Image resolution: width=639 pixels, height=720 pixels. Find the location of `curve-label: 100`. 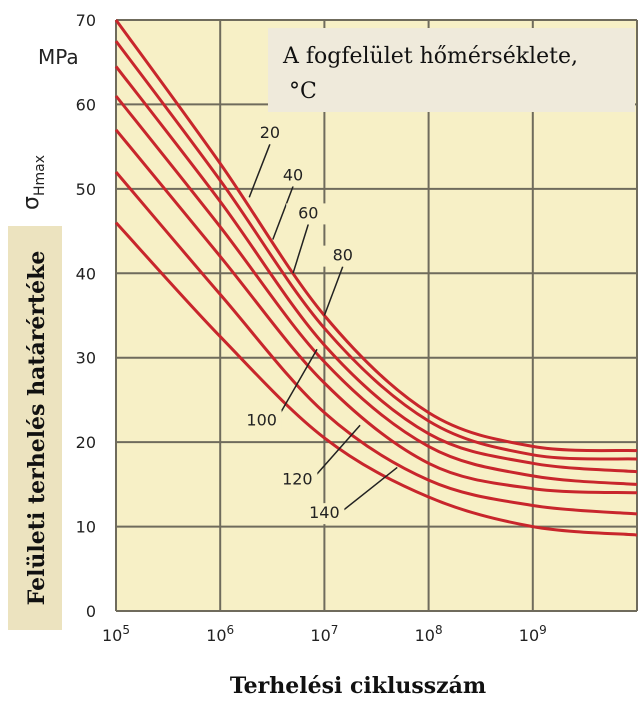

curve-label: 100 is located at coordinates (261, 419).